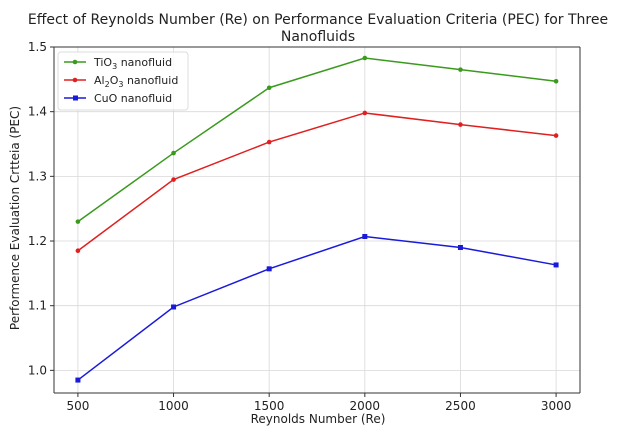 Image resolution: width=621 pixels, height=430 pixels. Describe the element at coordinates (37, 176) in the screenshot. I see `y-tick-label: 1.3` at that location.